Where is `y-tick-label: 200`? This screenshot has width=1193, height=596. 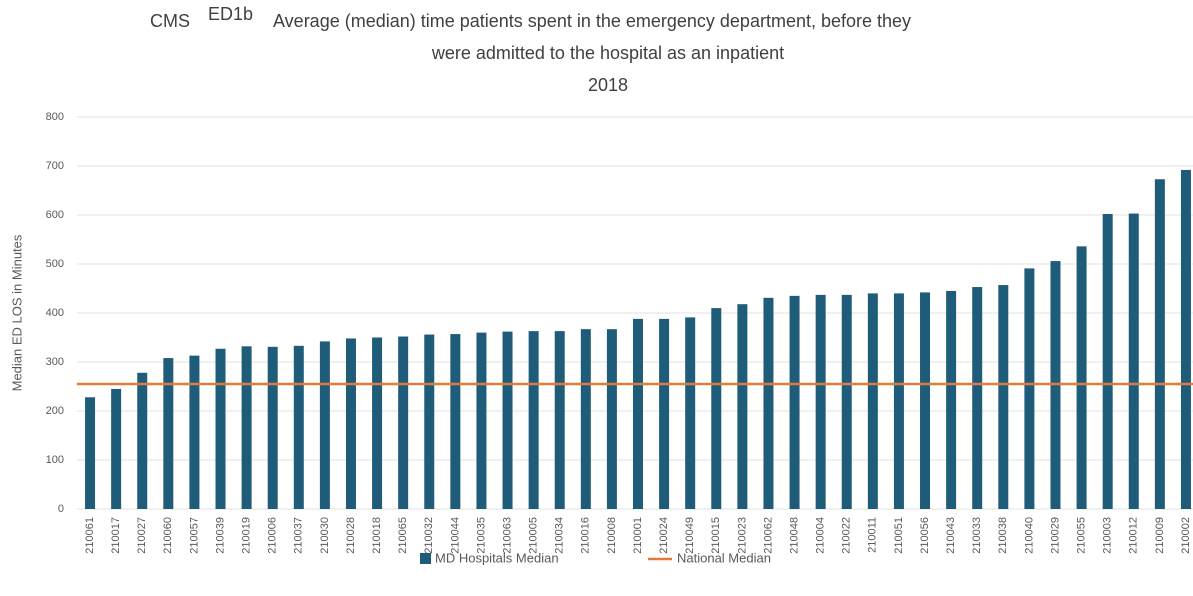
y-tick-label: 200 is located at coordinates (55, 411).